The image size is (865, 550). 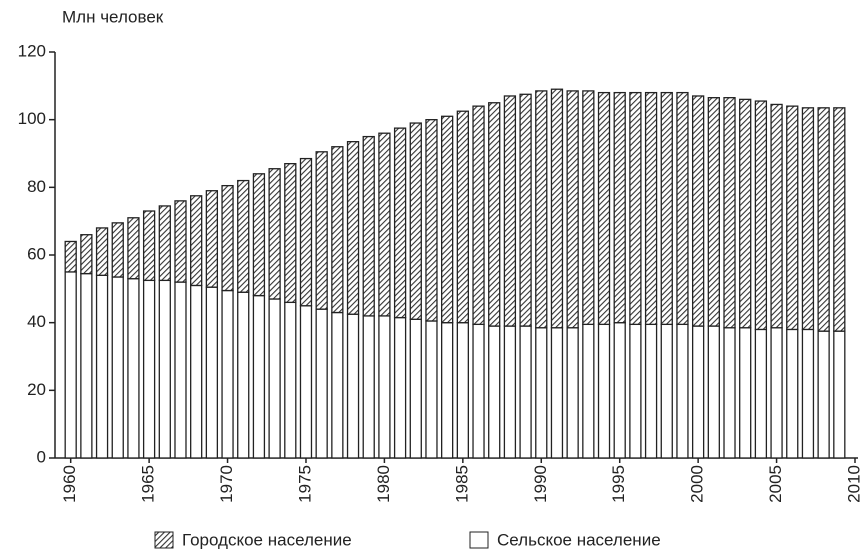 I want to click on legend-label: Городское население, so click(x=267, y=539).